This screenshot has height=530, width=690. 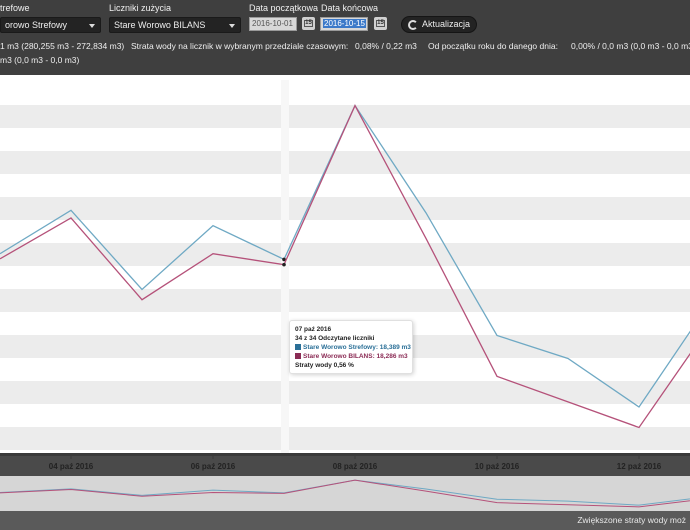 What do you see at coordinates (631, 520) in the screenshot?
I see `status-message: Zwiększone straty wody moż` at bounding box center [631, 520].